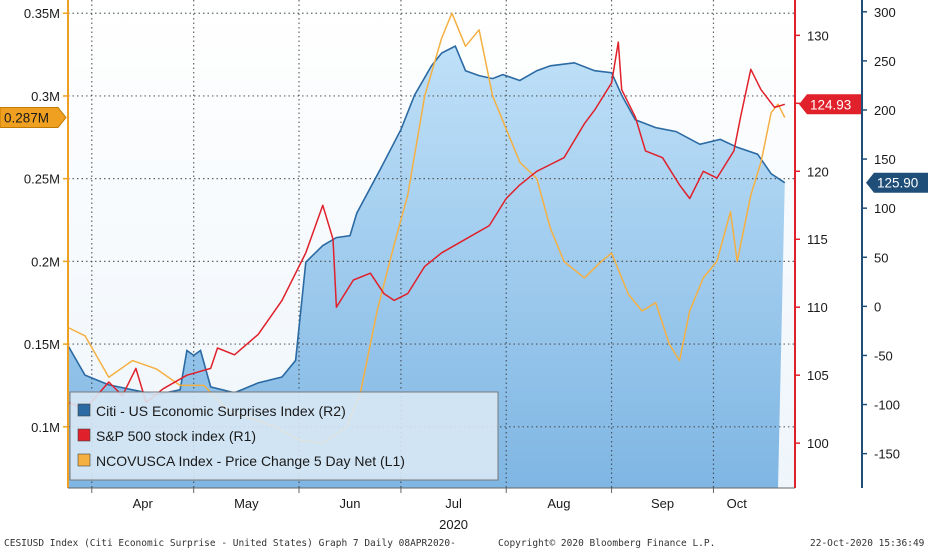  Describe the element at coordinates (42, 344) in the screenshot. I see `left-axis-tick-label: 0.15M` at that location.